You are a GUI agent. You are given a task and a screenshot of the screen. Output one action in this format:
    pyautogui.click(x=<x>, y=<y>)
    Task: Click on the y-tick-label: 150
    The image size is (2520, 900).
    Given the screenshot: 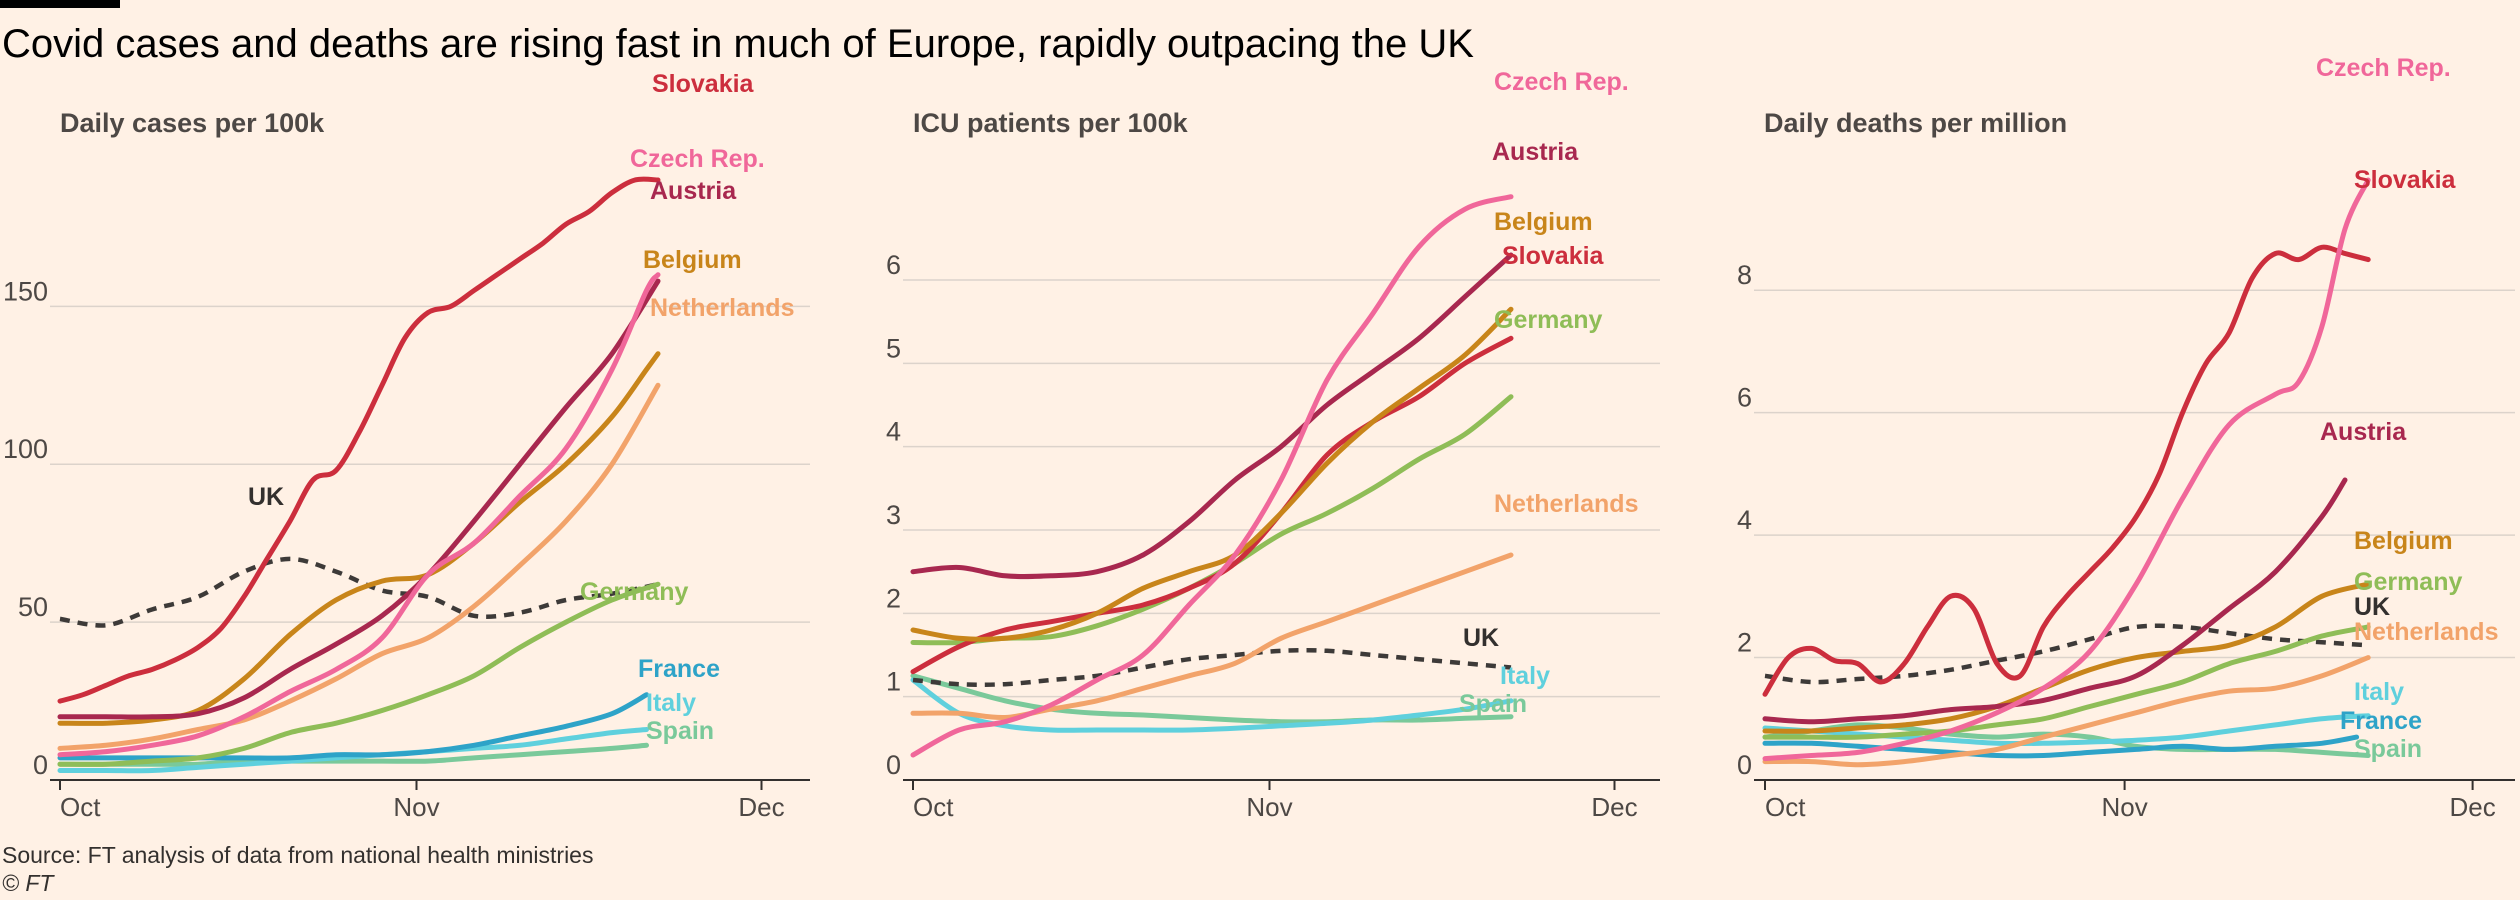 What is the action you would take?
    pyautogui.click(x=25, y=291)
    